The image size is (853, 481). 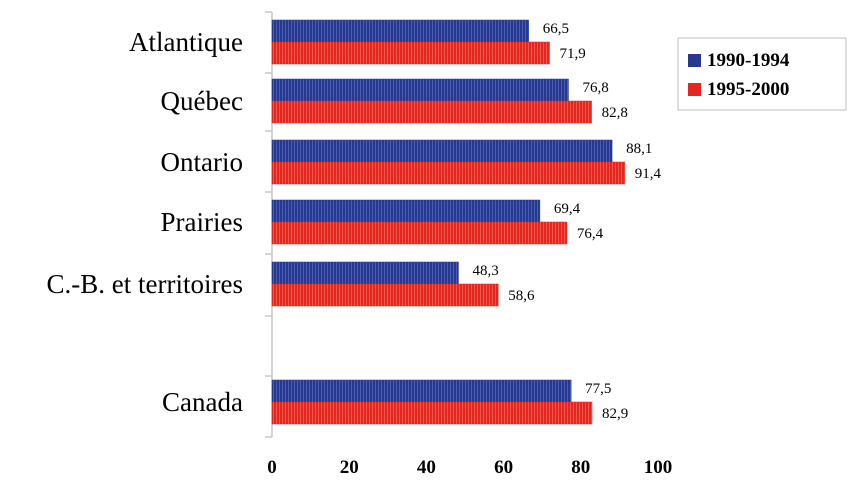 I want to click on data-label: 69,4, so click(x=567, y=209).